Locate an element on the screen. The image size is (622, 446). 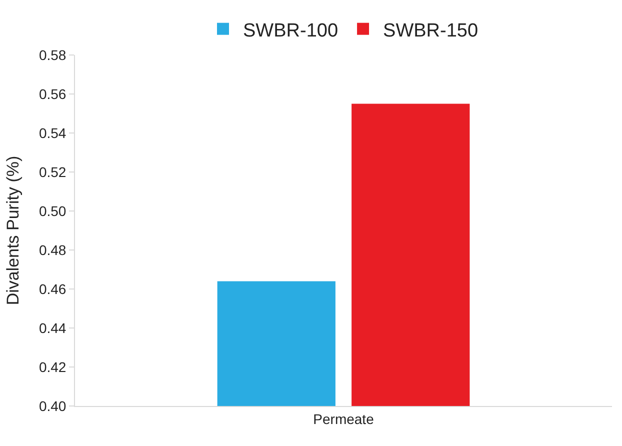
legend-label: SWBR-100 is located at coordinates (290, 31).